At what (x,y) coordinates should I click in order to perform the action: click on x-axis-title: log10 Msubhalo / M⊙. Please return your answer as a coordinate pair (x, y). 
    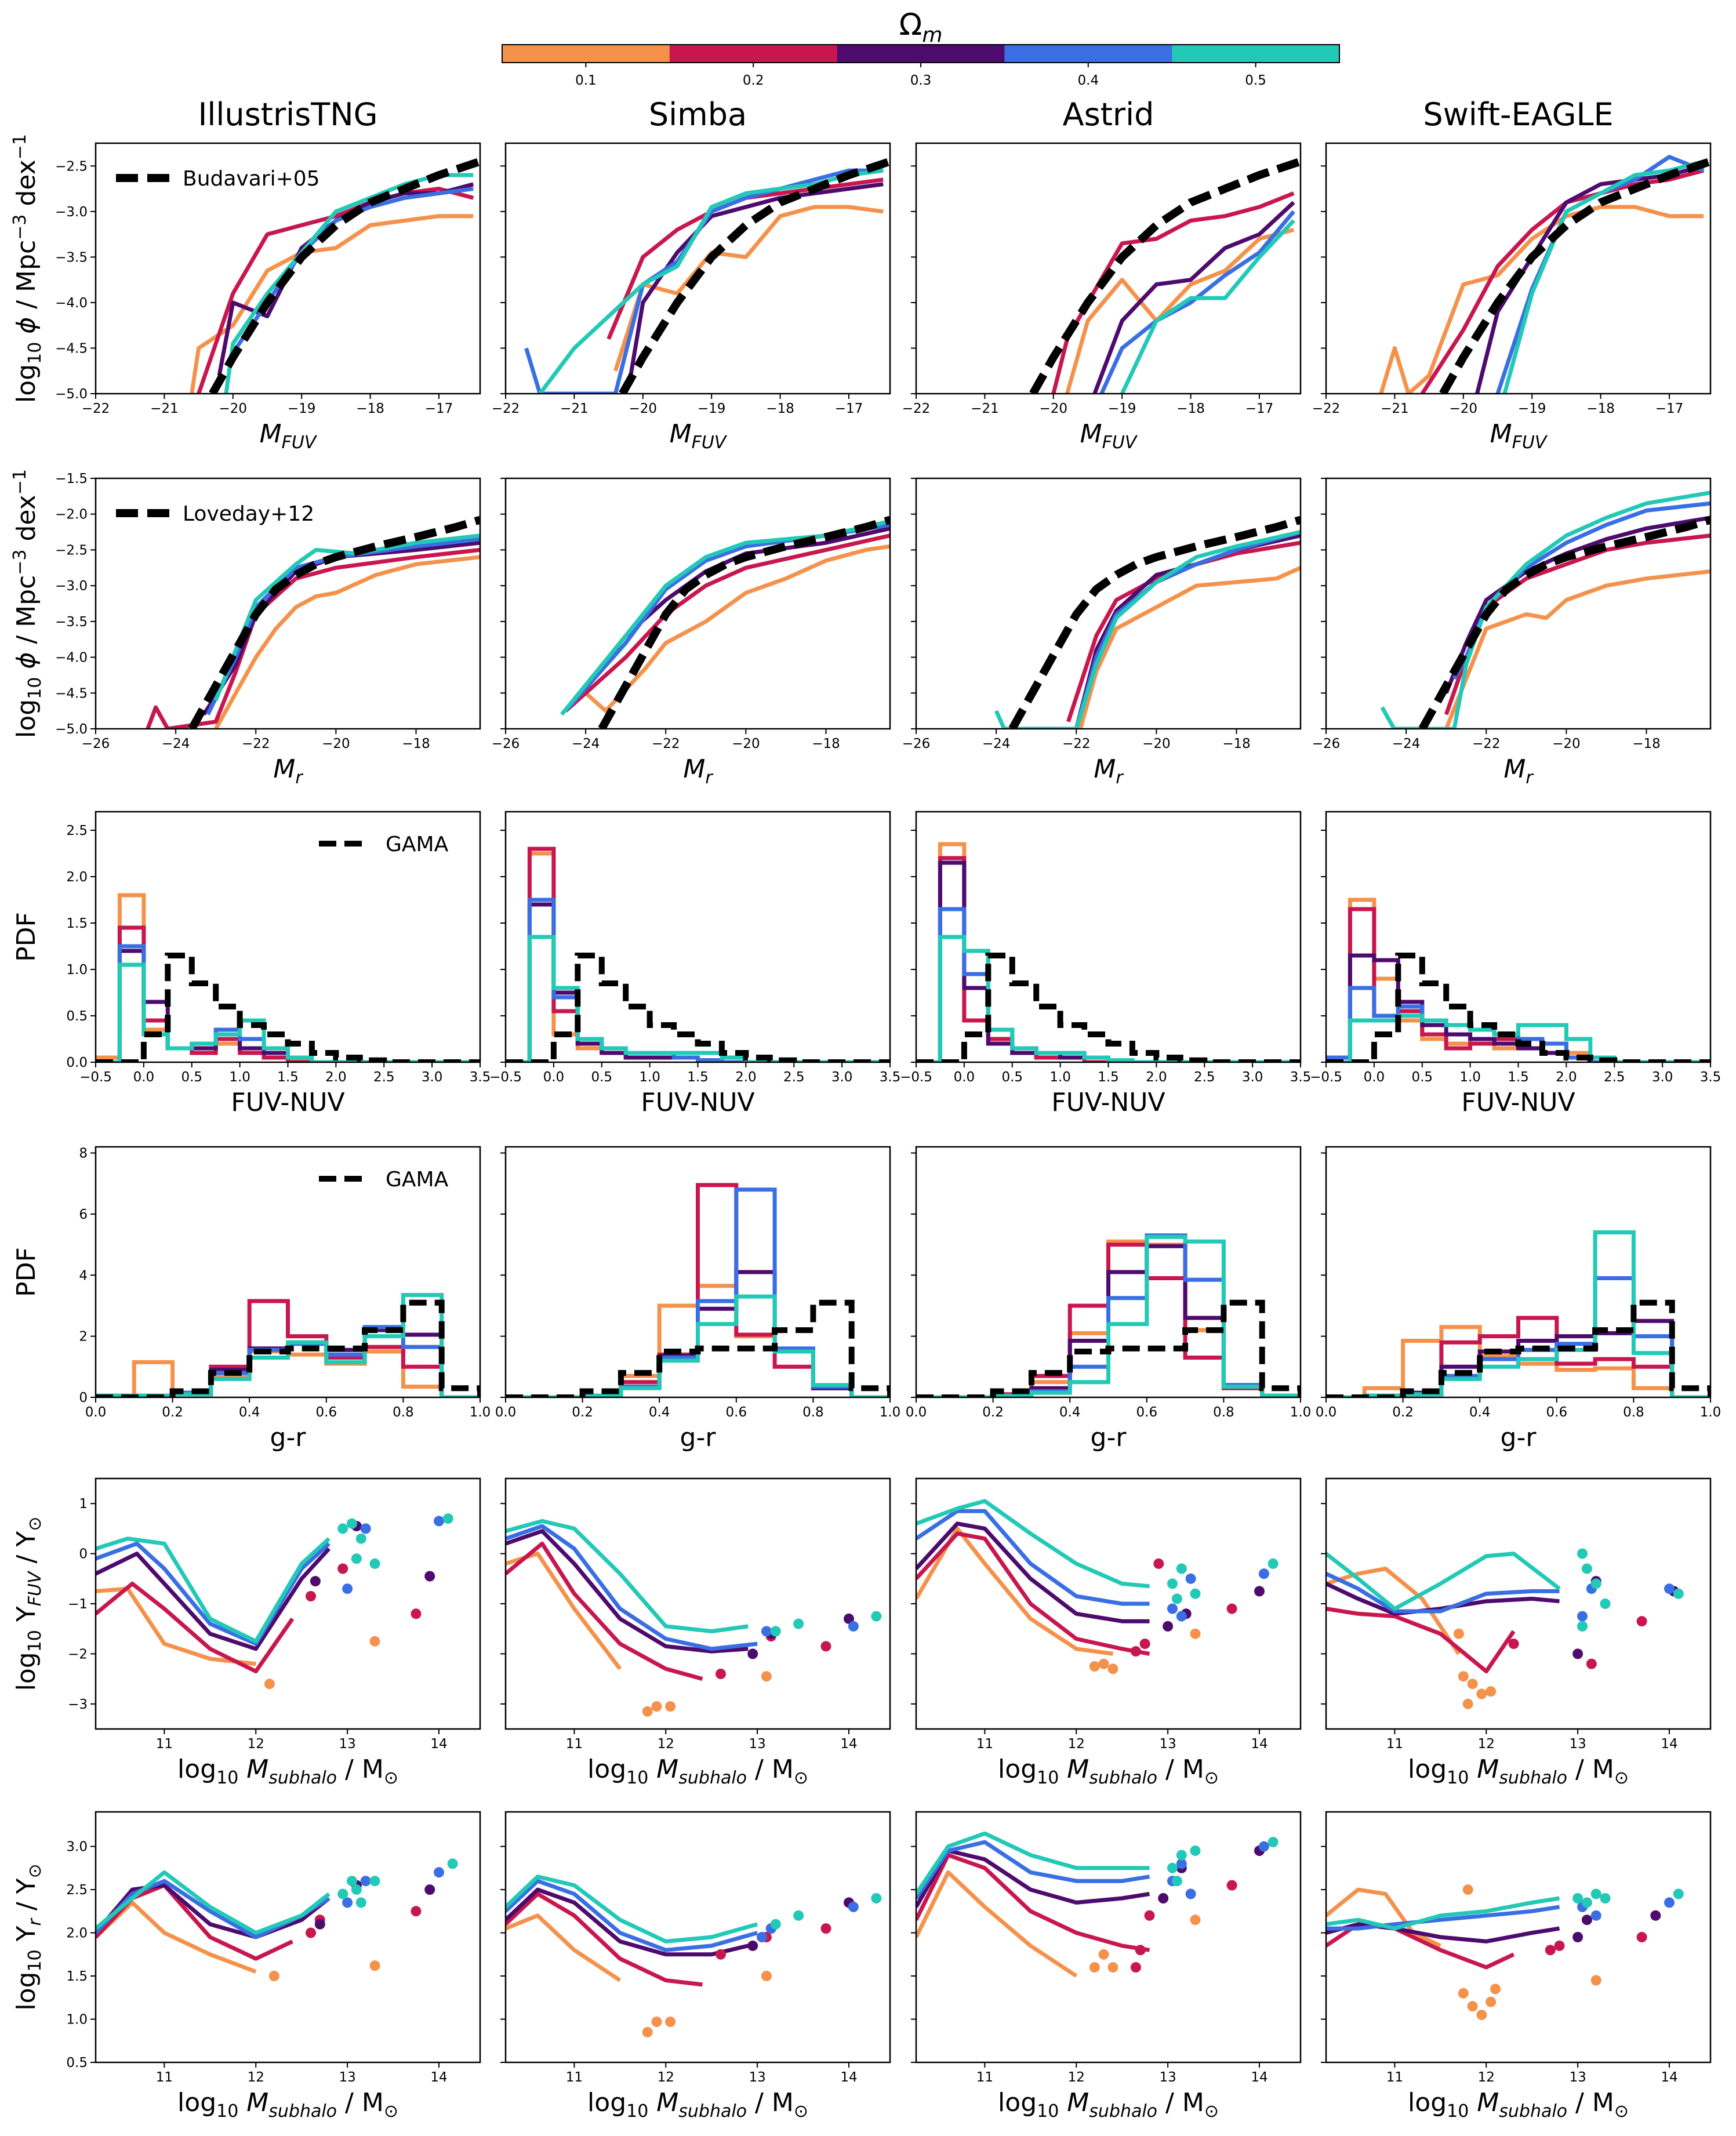
    Looking at the image, I should click on (697, 1771).